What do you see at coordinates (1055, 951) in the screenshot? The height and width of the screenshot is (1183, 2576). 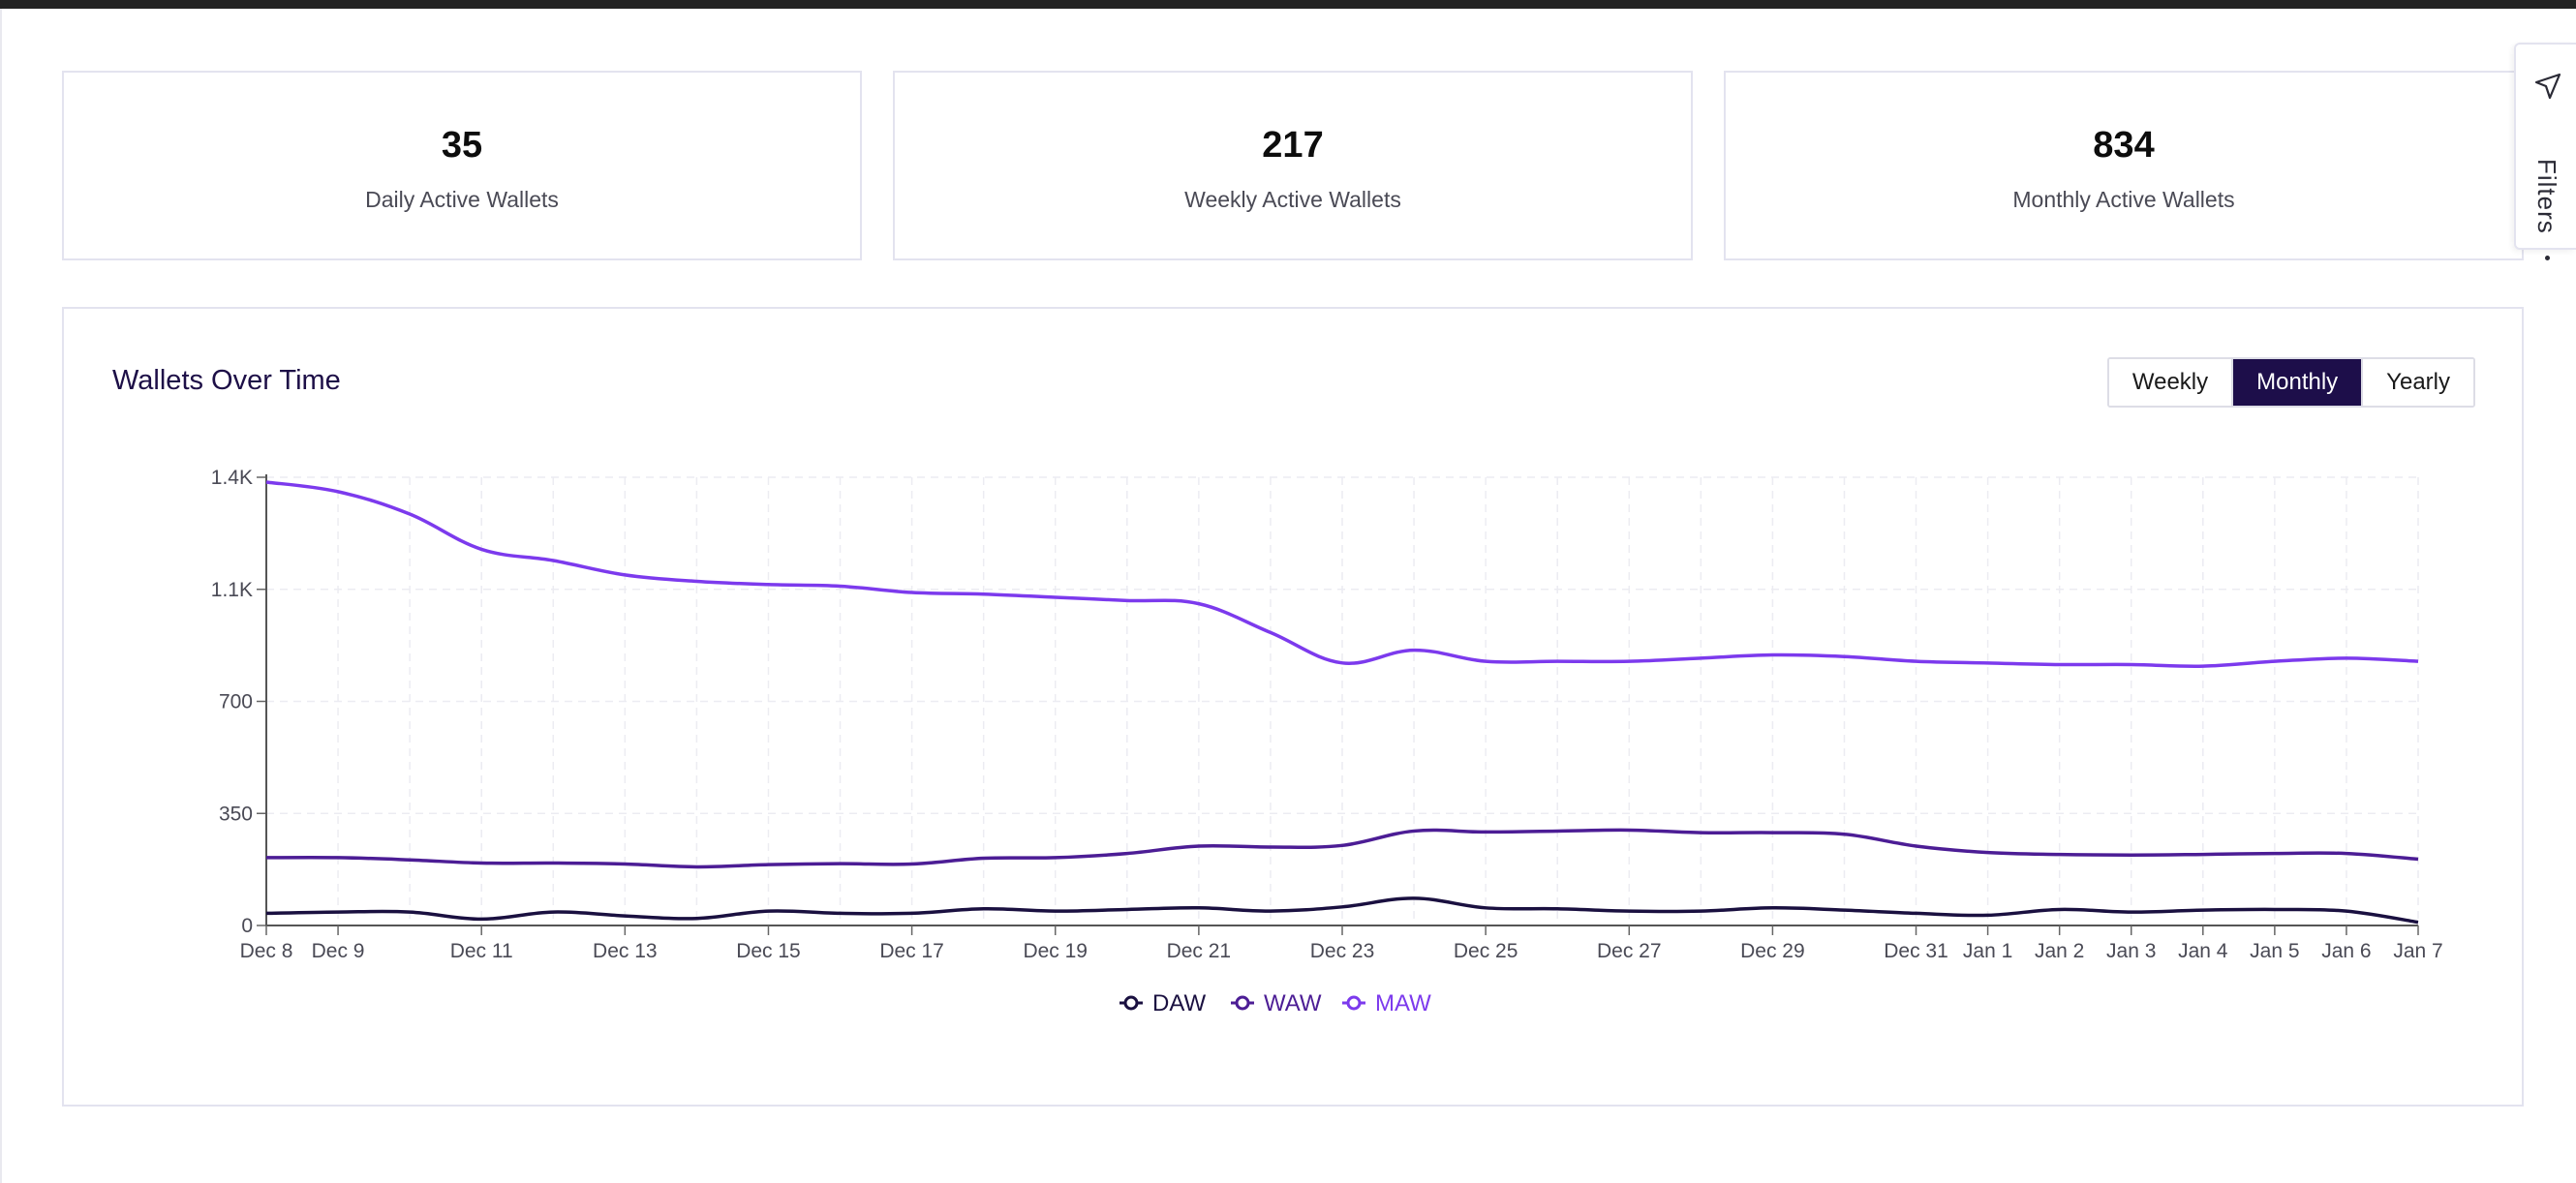 I see `x-tick-label: Dec 19` at bounding box center [1055, 951].